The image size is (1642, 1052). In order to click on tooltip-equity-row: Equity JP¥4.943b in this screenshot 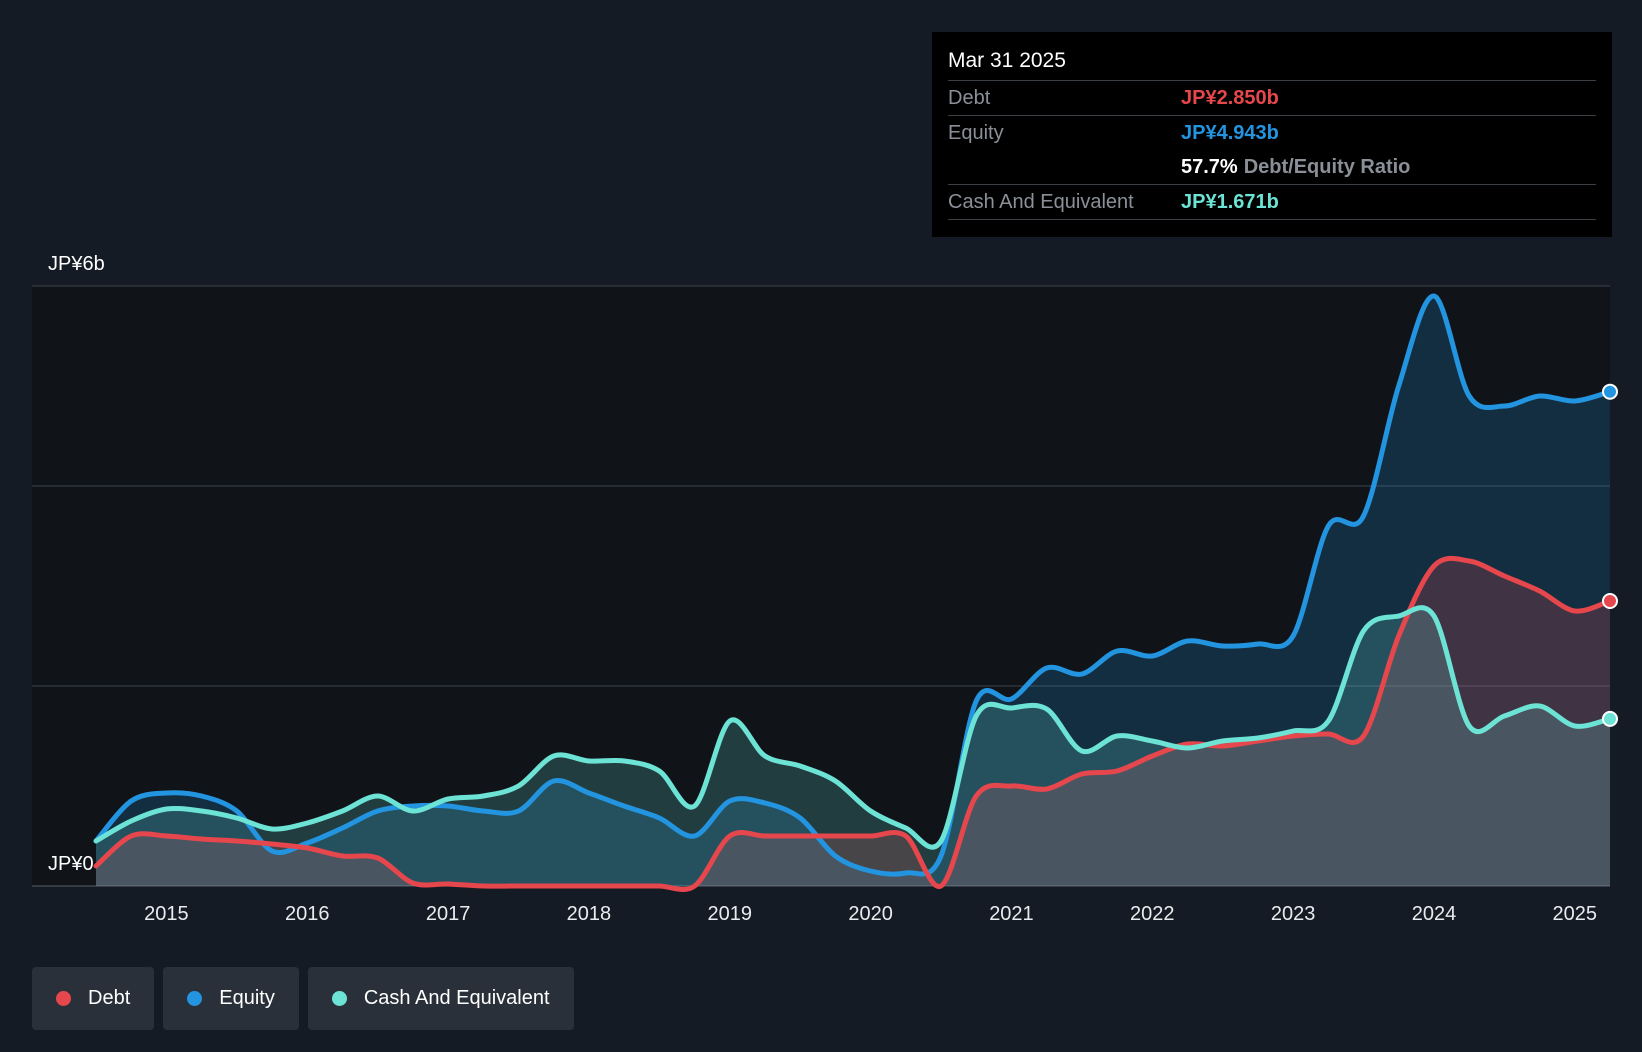, I will do `click(1272, 133)`.